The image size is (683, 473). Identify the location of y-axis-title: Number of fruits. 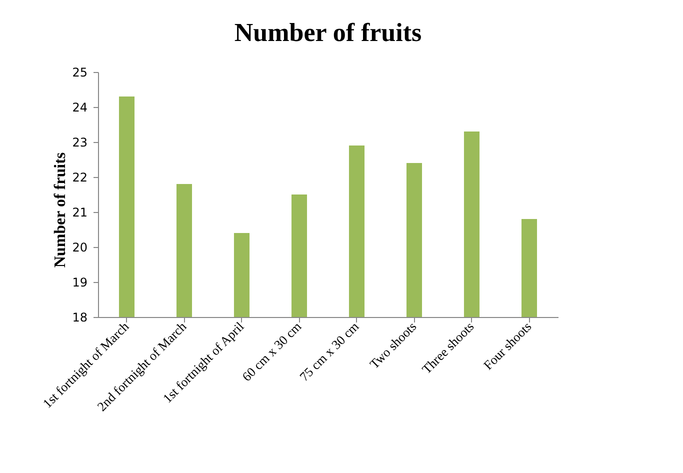
(60, 210).